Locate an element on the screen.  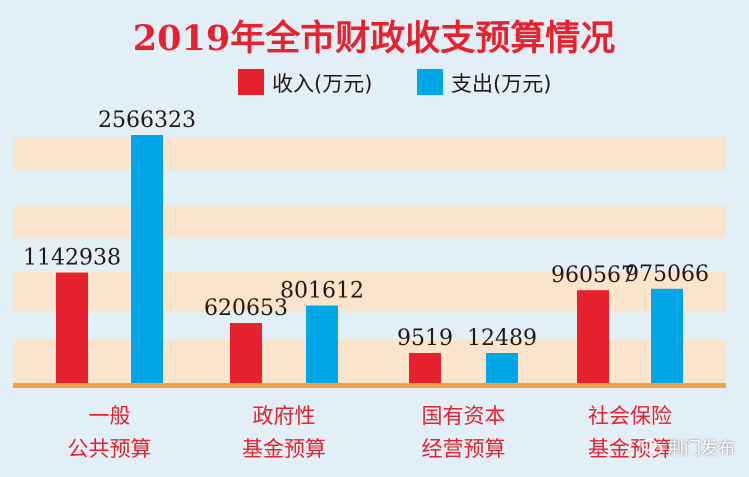
category-label-2-line-2: 基金预算 is located at coordinates (284, 449).